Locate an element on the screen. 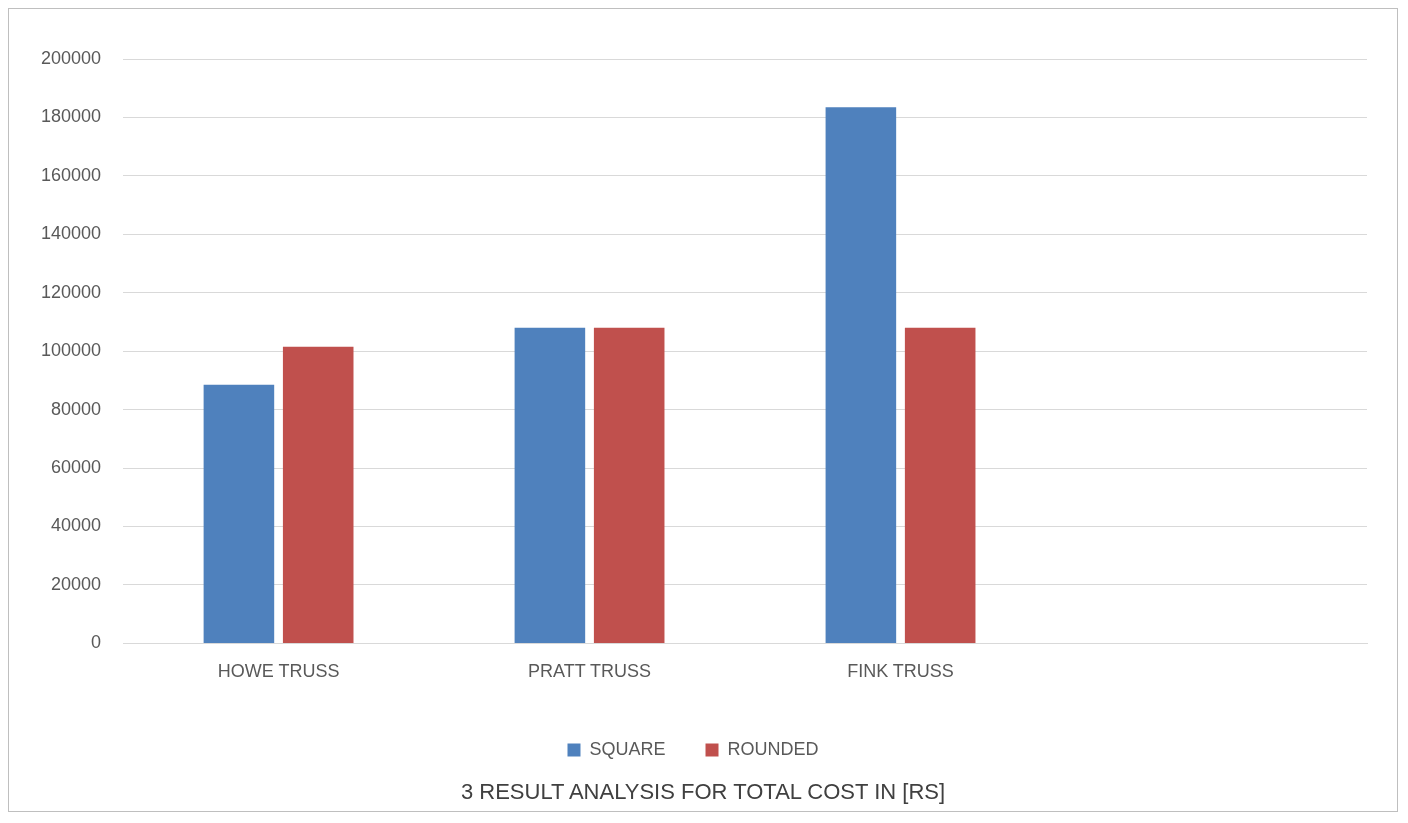 The width and height of the screenshot is (1408, 823). legend-label: SQUARE is located at coordinates (627, 748).